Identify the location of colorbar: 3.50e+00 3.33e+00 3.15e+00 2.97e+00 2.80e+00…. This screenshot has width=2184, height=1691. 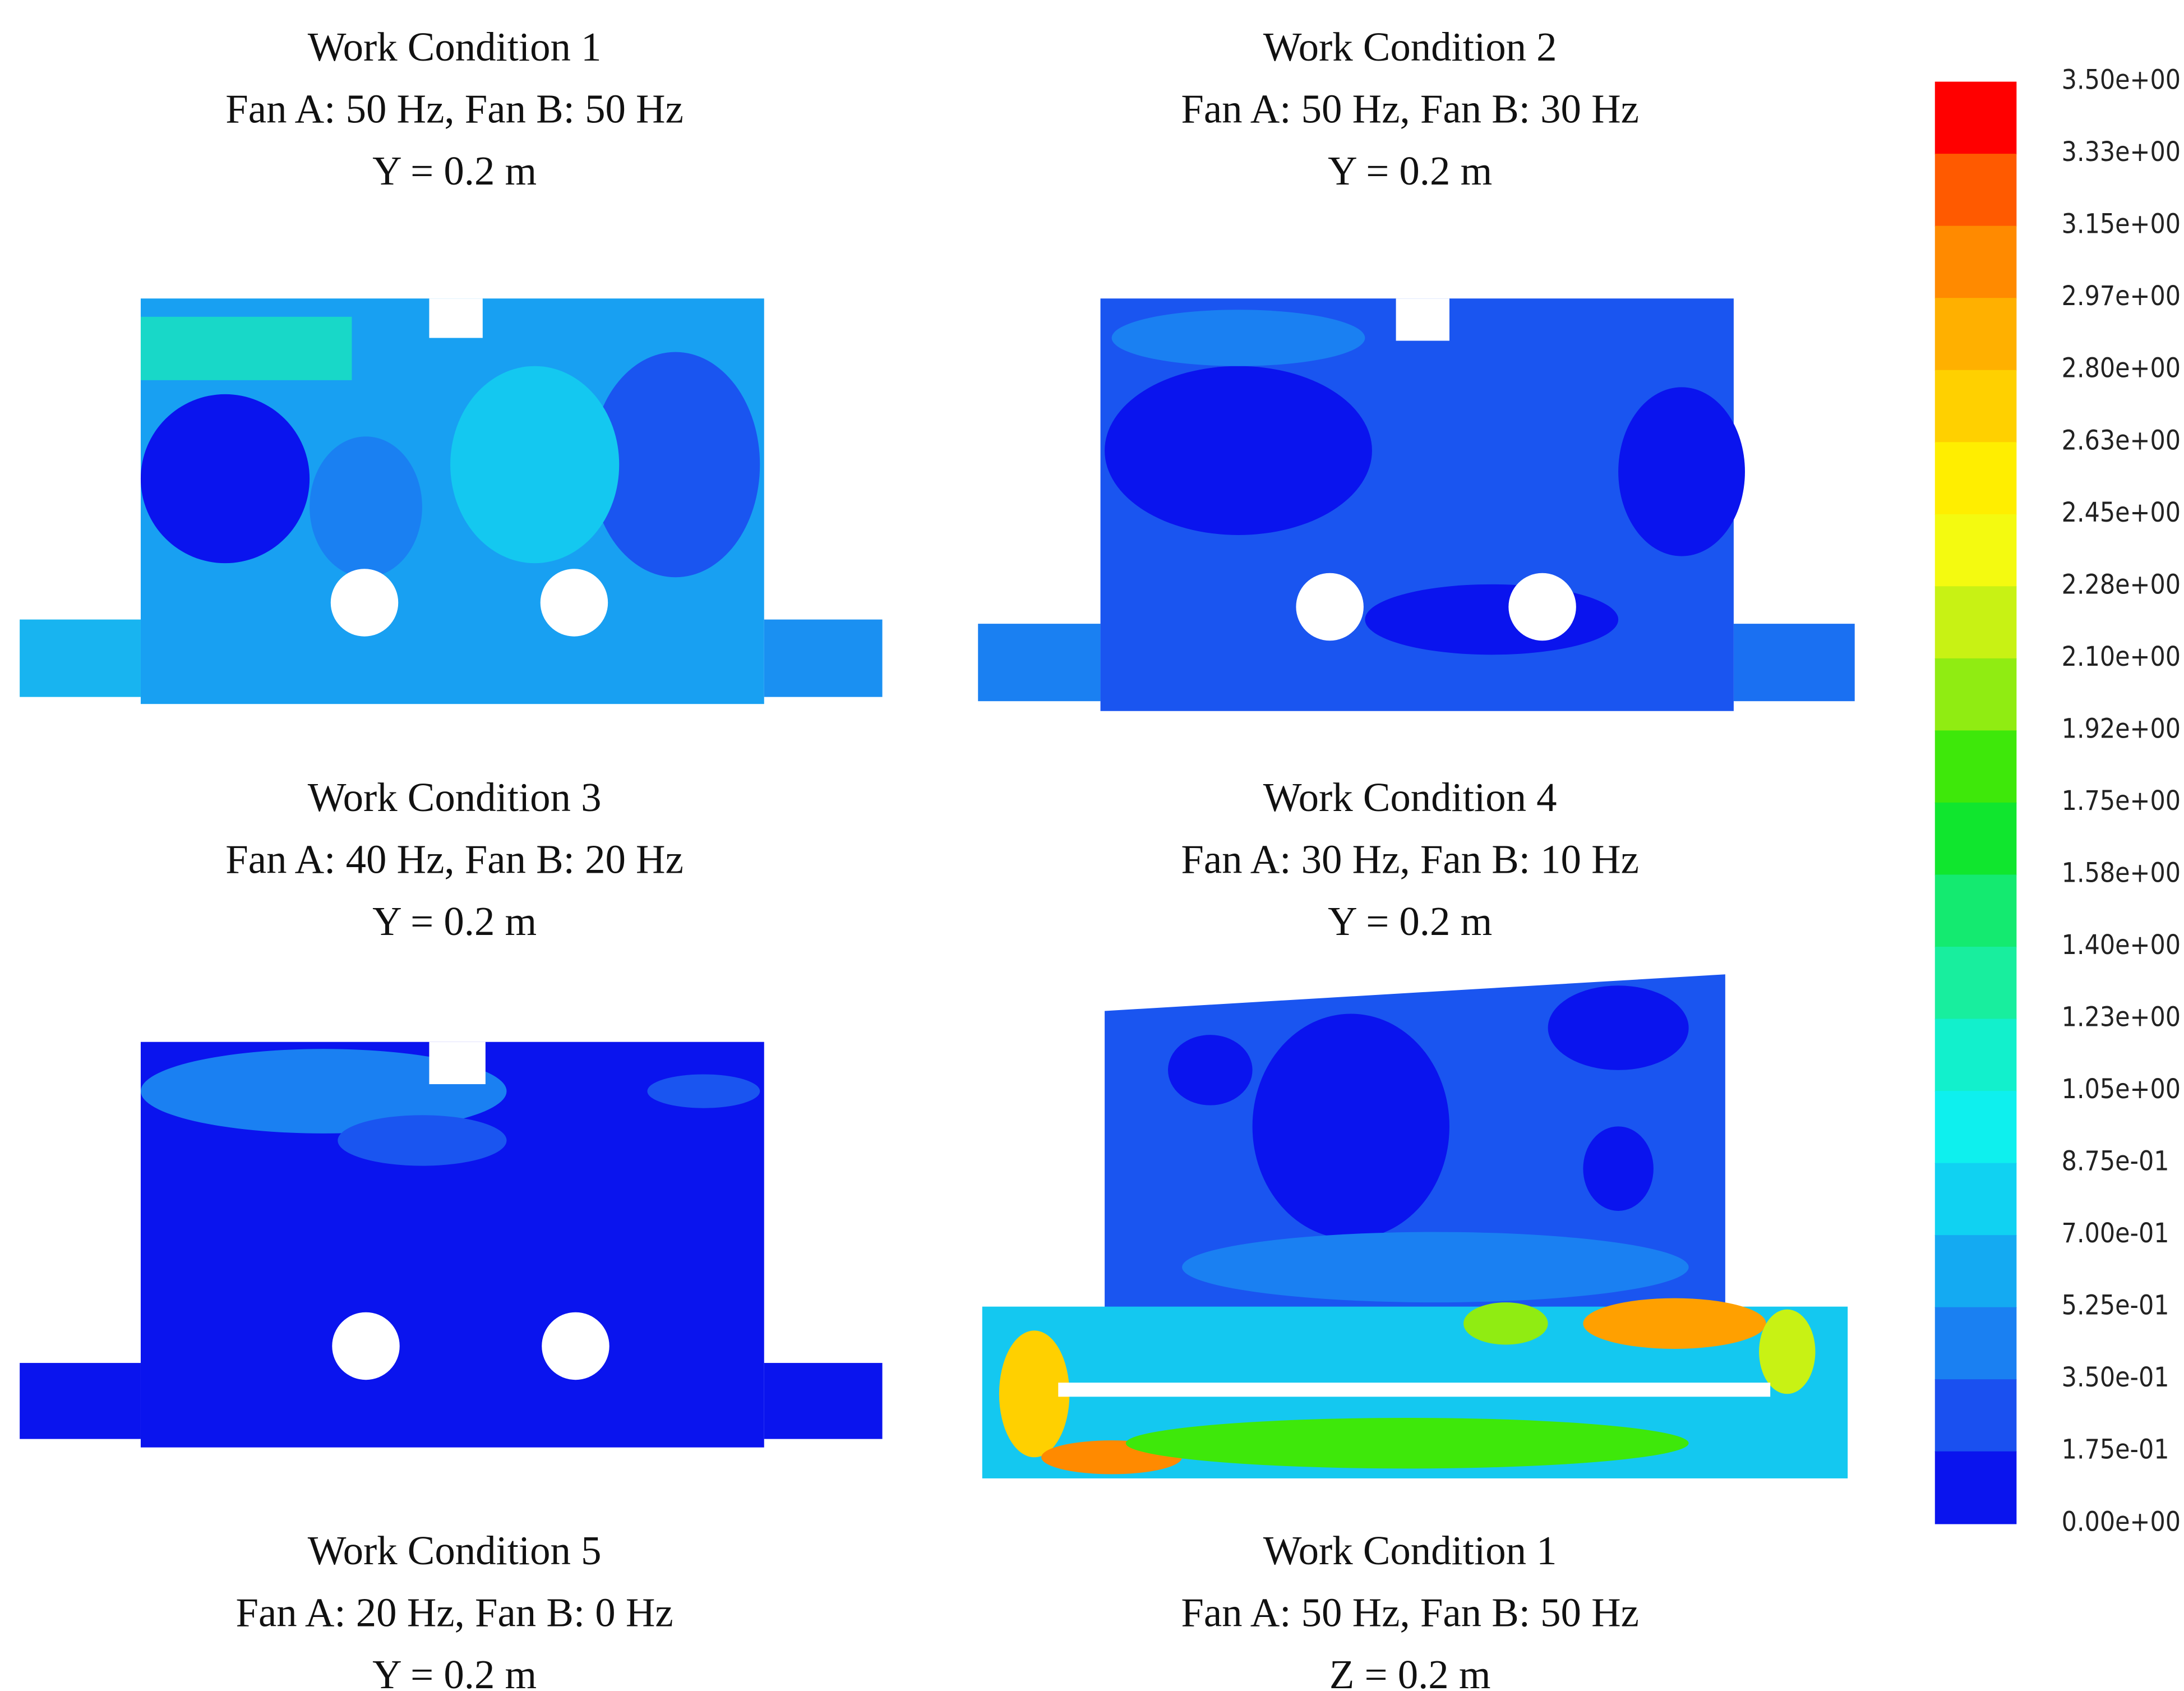
(2057, 801).